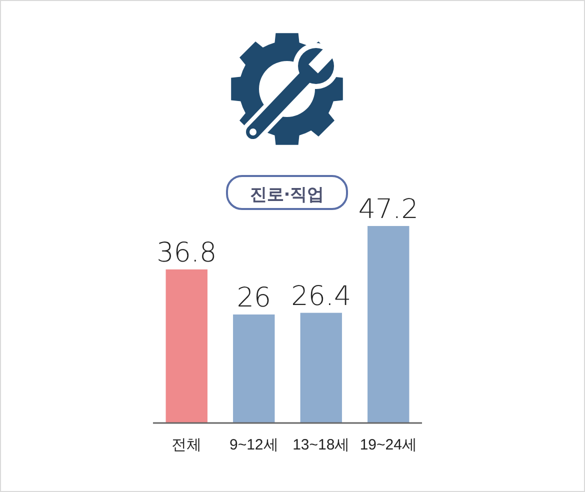 The height and width of the screenshot is (492, 585). I want to click on x-tick-label: 전체, so click(187, 445).